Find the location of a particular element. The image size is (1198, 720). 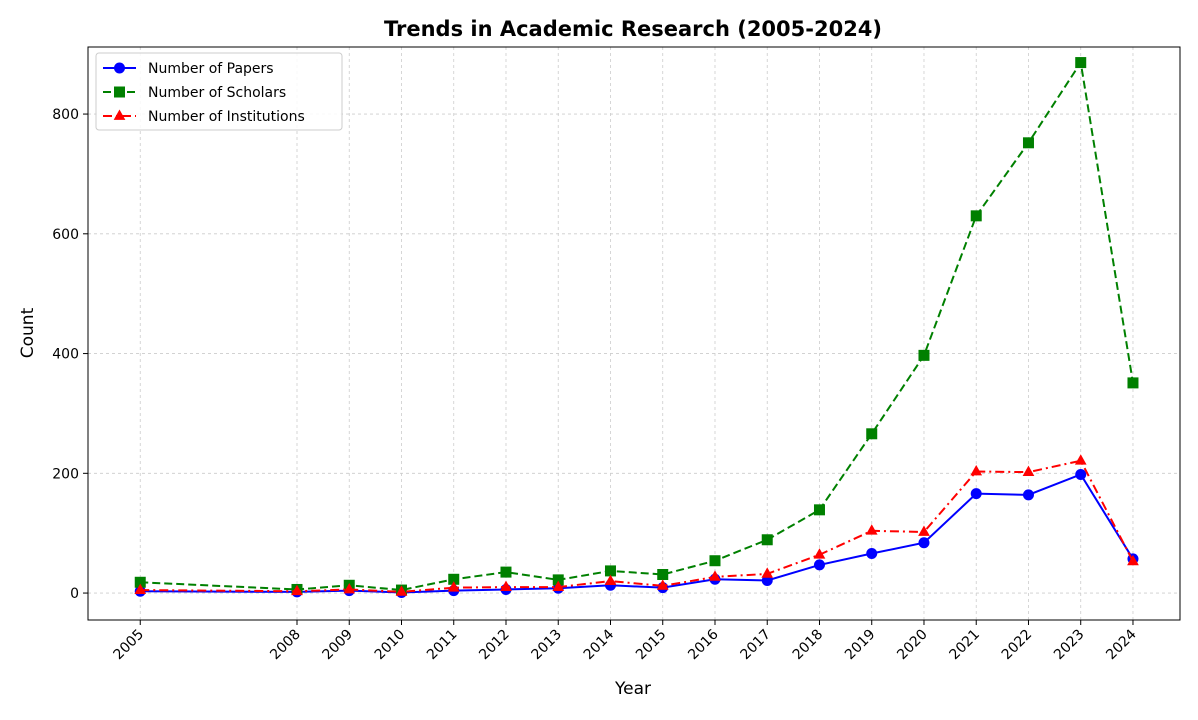

x-tick-label: 2014 is located at coordinates (599, 644).